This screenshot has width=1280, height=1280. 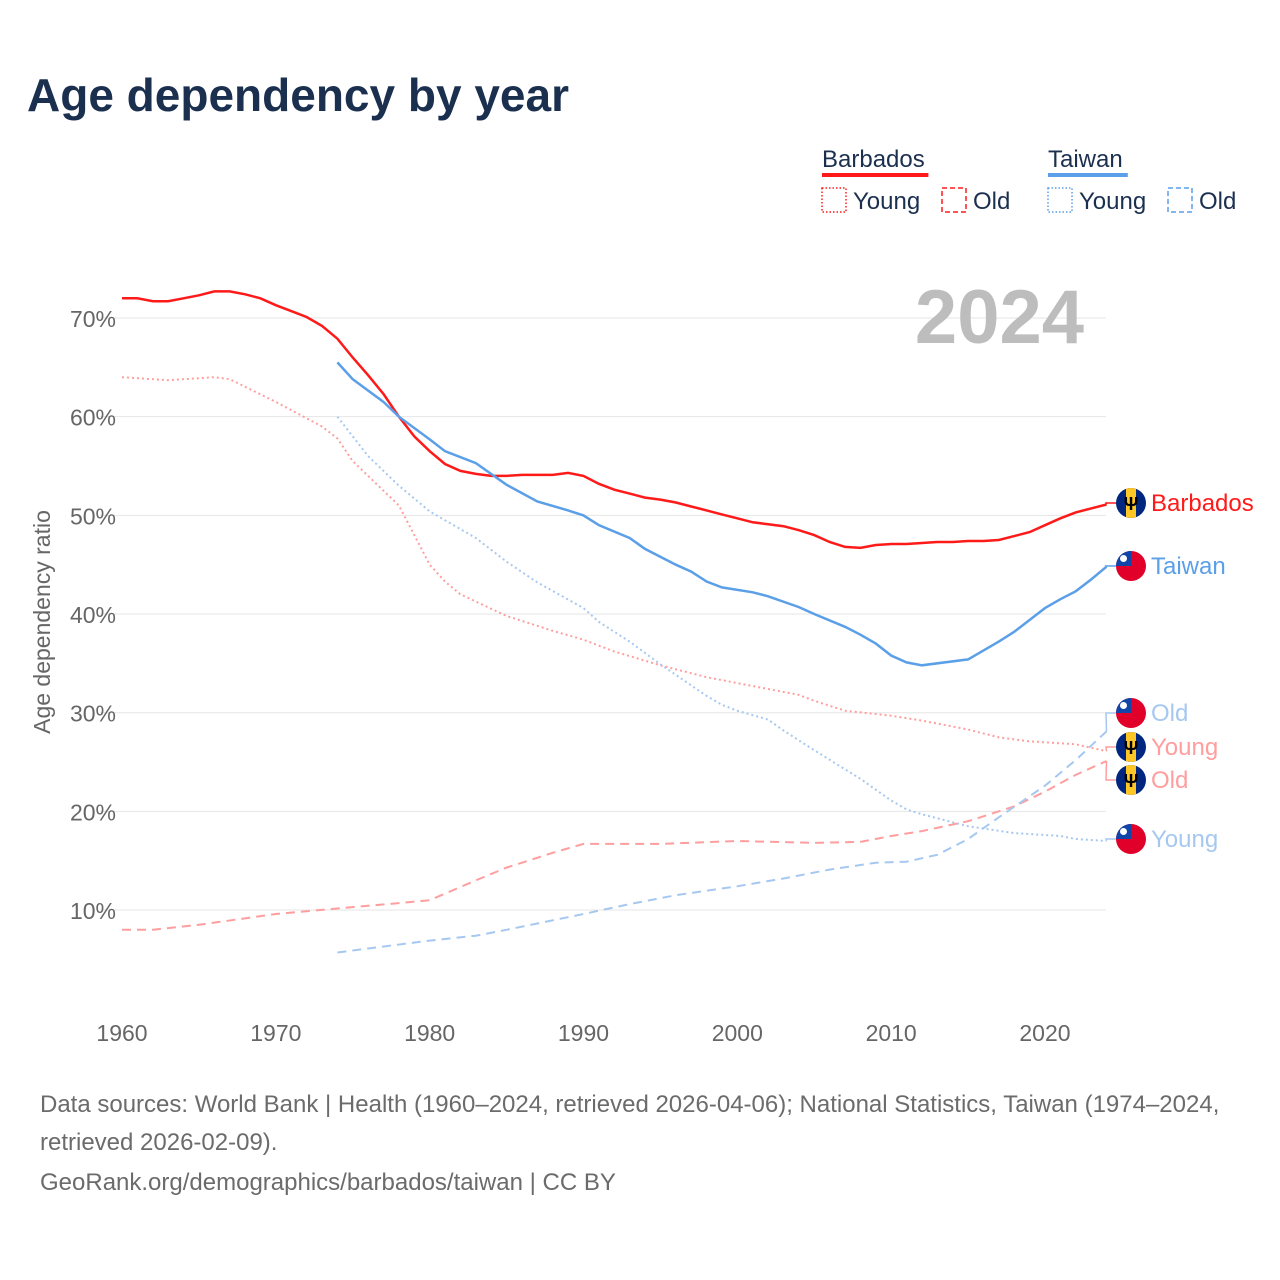 What do you see at coordinates (873, 159) in the screenshot?
I see `legend-country: Barbados` at bounding box center [873, 159].